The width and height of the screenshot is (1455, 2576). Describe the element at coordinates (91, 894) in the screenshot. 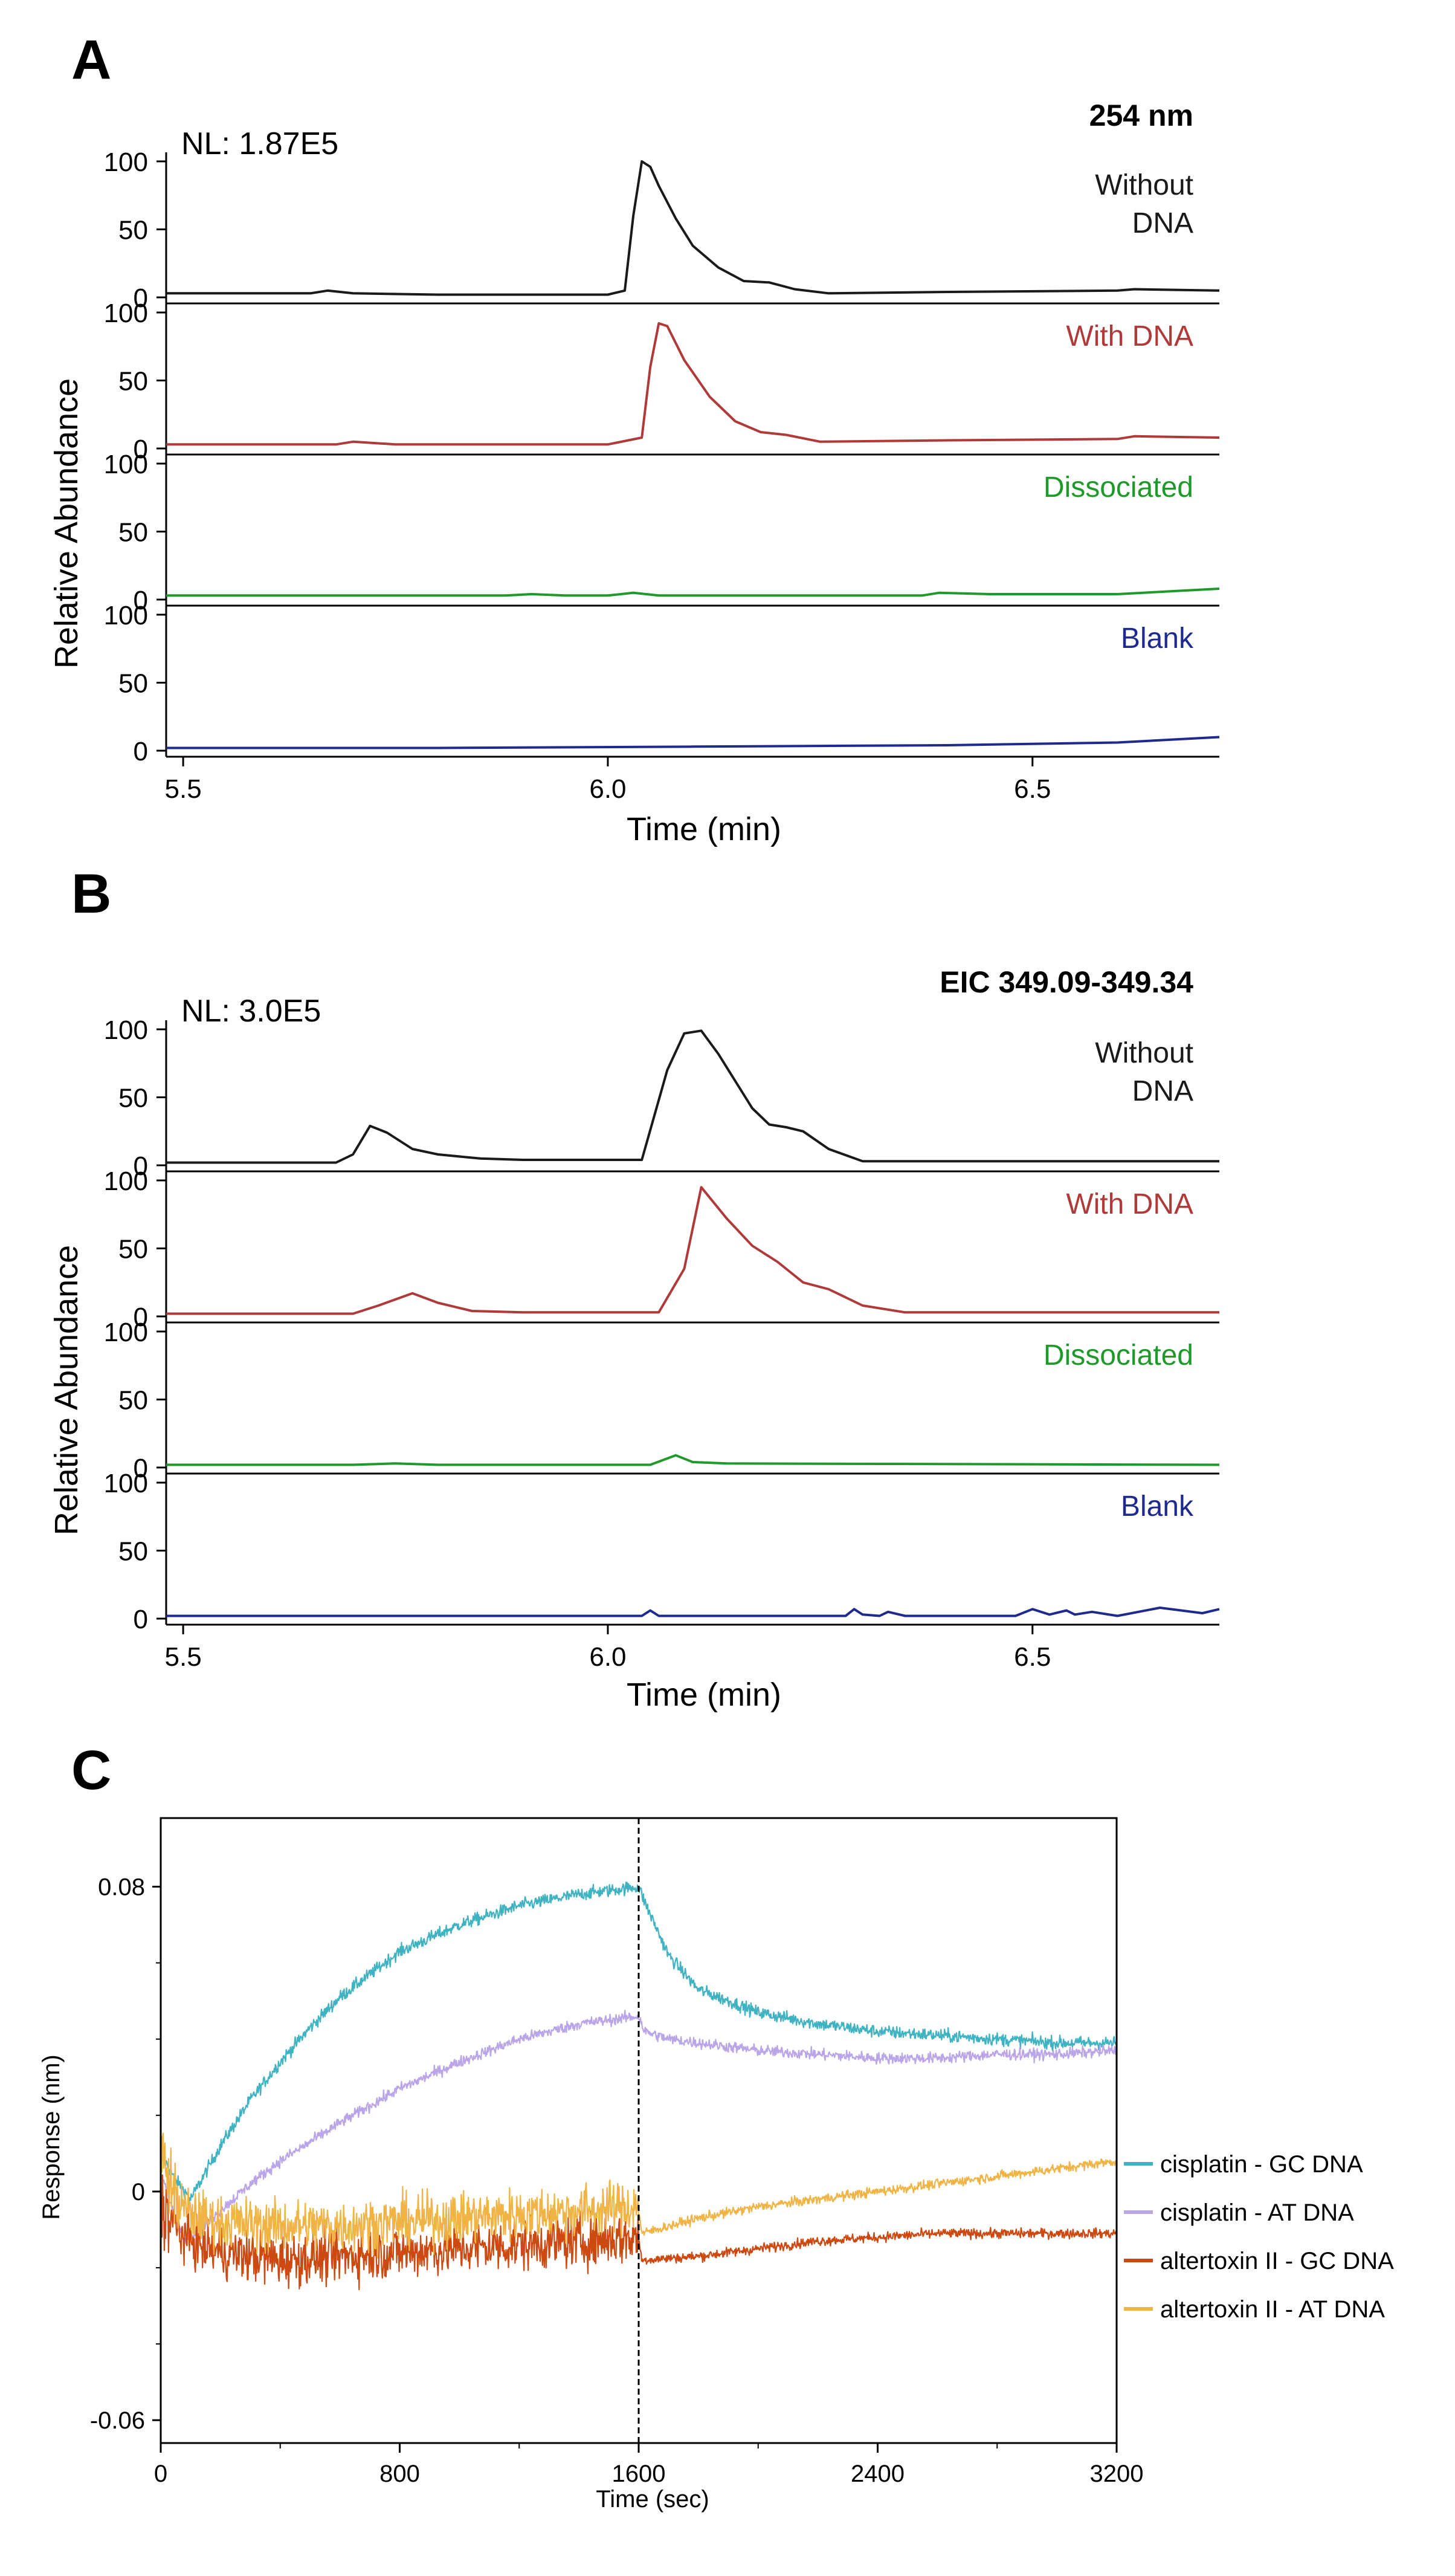

I see `panel-b-label: B` at that location.